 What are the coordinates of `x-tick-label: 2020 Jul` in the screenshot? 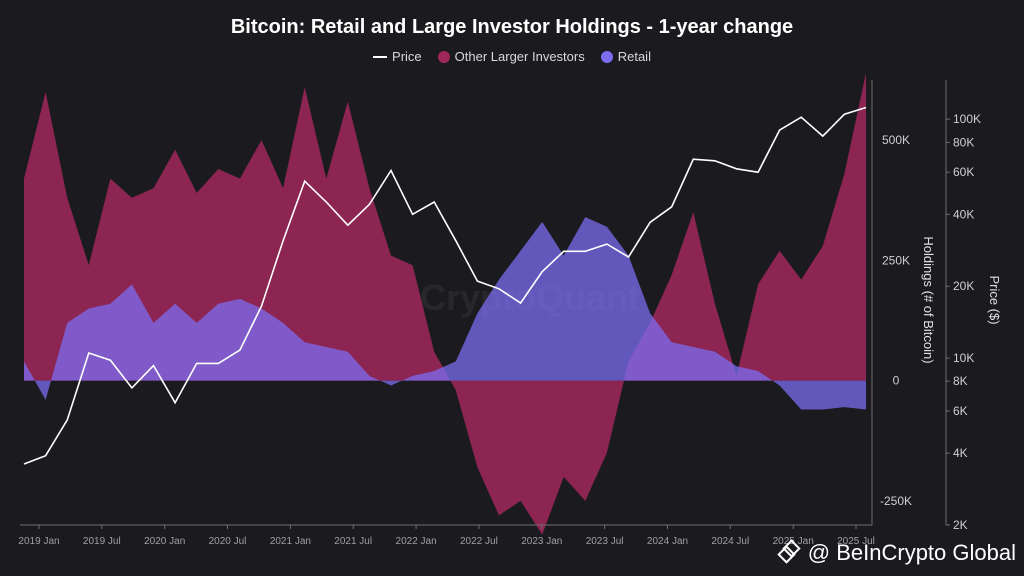 It's located at (228, 541).